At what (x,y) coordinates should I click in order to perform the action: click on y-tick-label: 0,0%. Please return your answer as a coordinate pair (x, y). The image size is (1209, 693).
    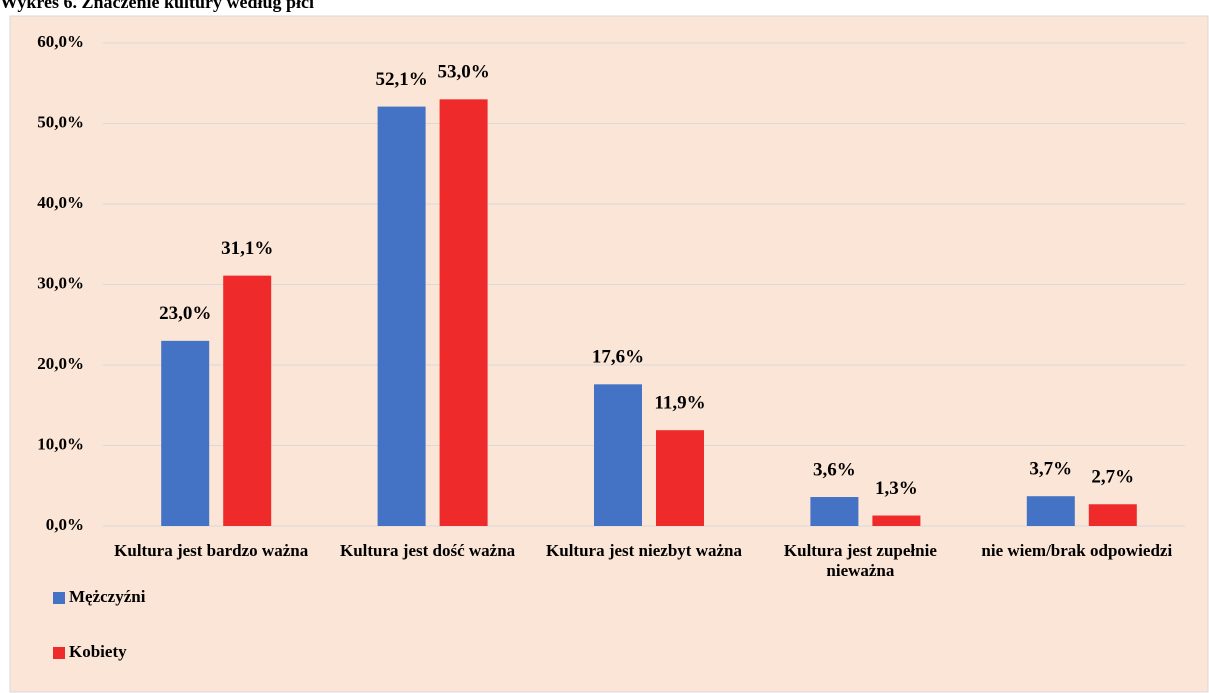
    Looking at the image, I should click on (65, 524).